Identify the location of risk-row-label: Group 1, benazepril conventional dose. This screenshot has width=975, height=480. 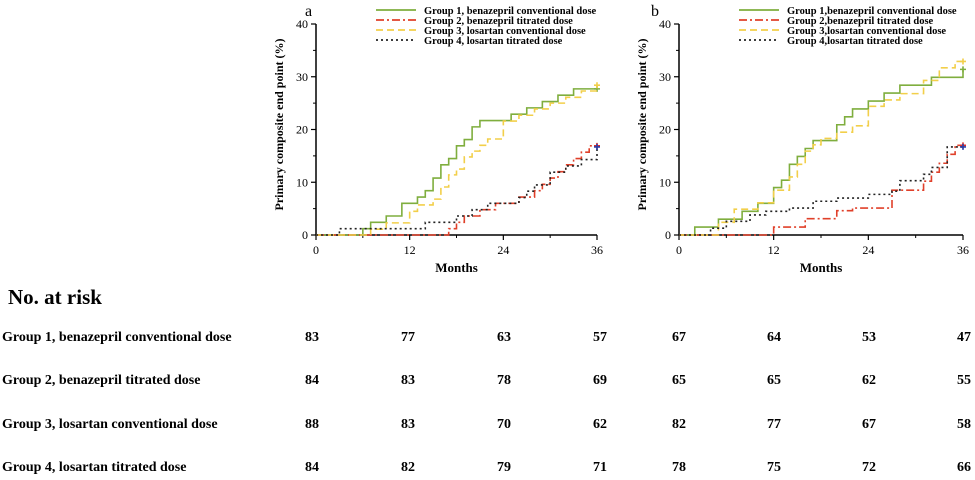
(117, 337).